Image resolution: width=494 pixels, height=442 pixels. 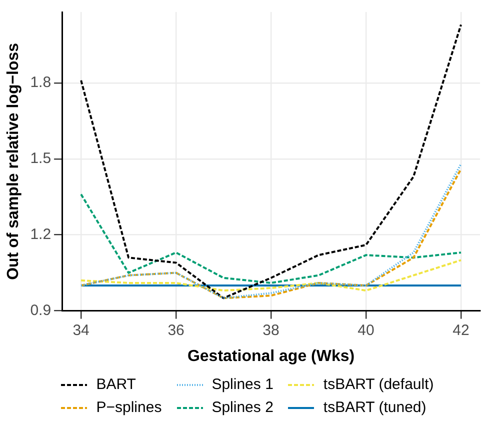 What do you see at coordinates (129, 407) in the screenshot?
I see `legend-label: P−splines` at bounding box center [129, 407].